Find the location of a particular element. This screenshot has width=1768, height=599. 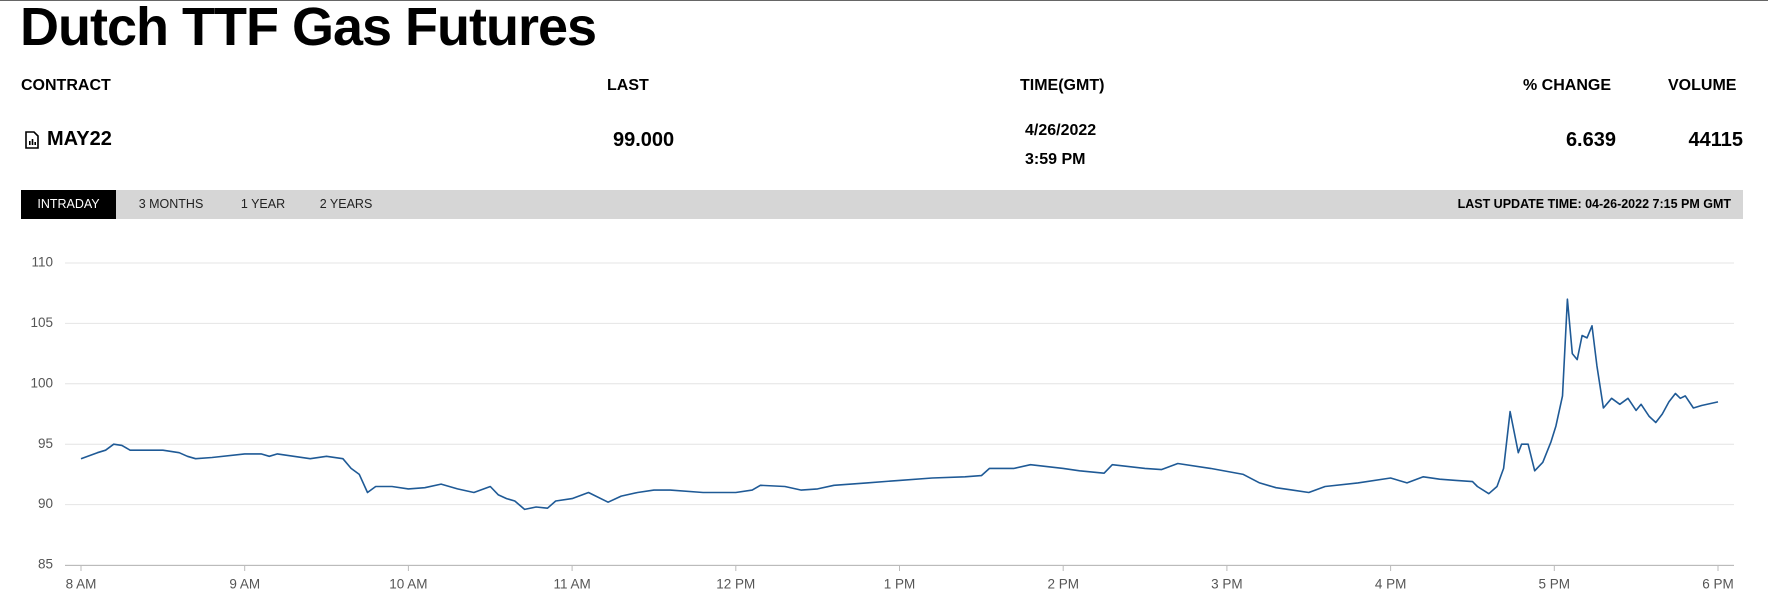

tab: 2 YEARS is located at coordinates (346, 204).